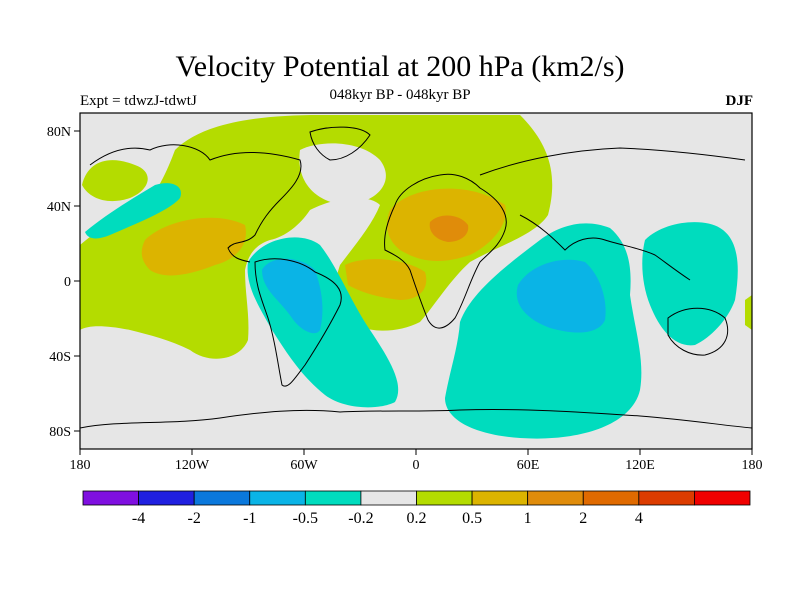  Describe the element at coordinates (612, 214) in the screenshot. I see `coast-asia` at that location.